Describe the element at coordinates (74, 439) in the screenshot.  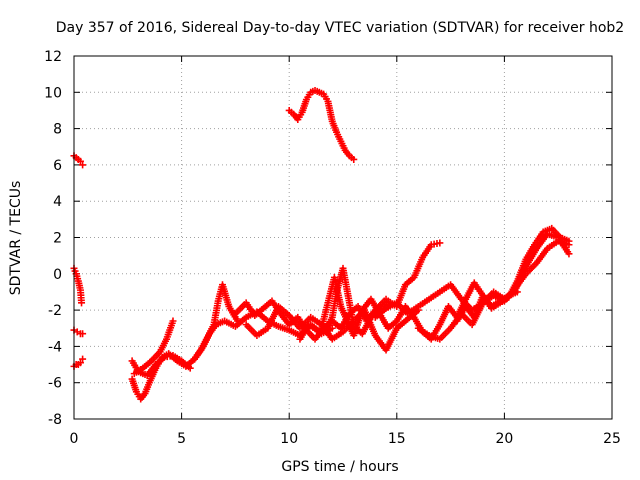
I see `x-tick-label: 0` at that location.